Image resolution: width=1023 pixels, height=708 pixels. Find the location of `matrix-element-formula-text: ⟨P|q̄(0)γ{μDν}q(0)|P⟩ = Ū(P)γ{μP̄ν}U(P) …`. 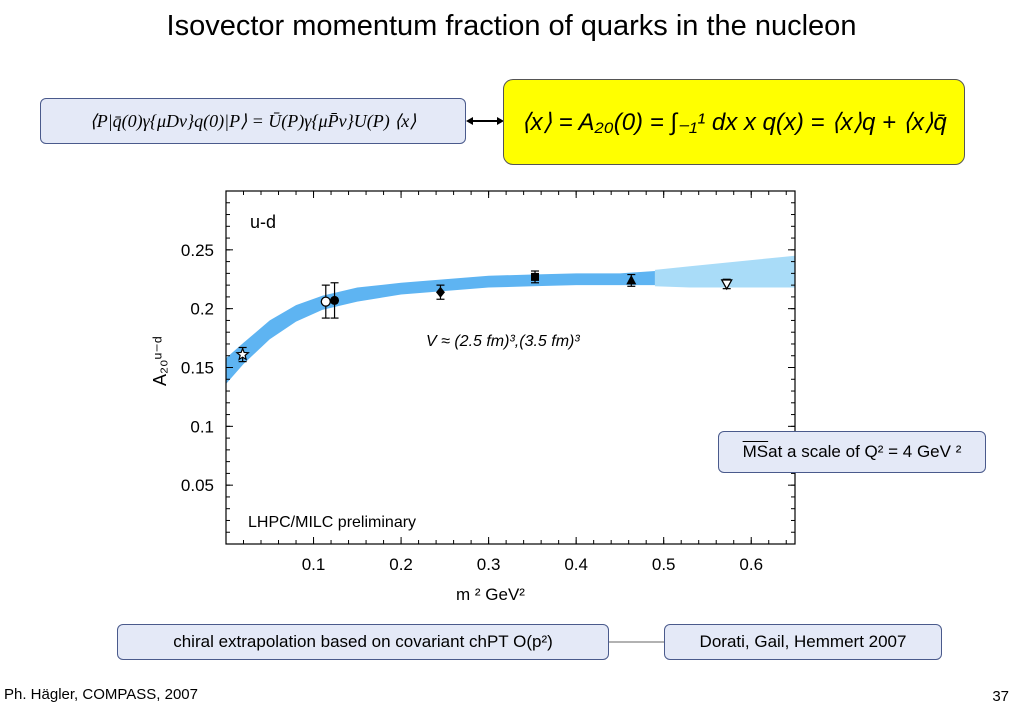

matrix-element-formula-text: ⟨P|q̄(0)γ{μDν}q(0)|P⟩ = Ū(P)γ{μP̄ν}U(P) … is located at coordinates (253, 120).